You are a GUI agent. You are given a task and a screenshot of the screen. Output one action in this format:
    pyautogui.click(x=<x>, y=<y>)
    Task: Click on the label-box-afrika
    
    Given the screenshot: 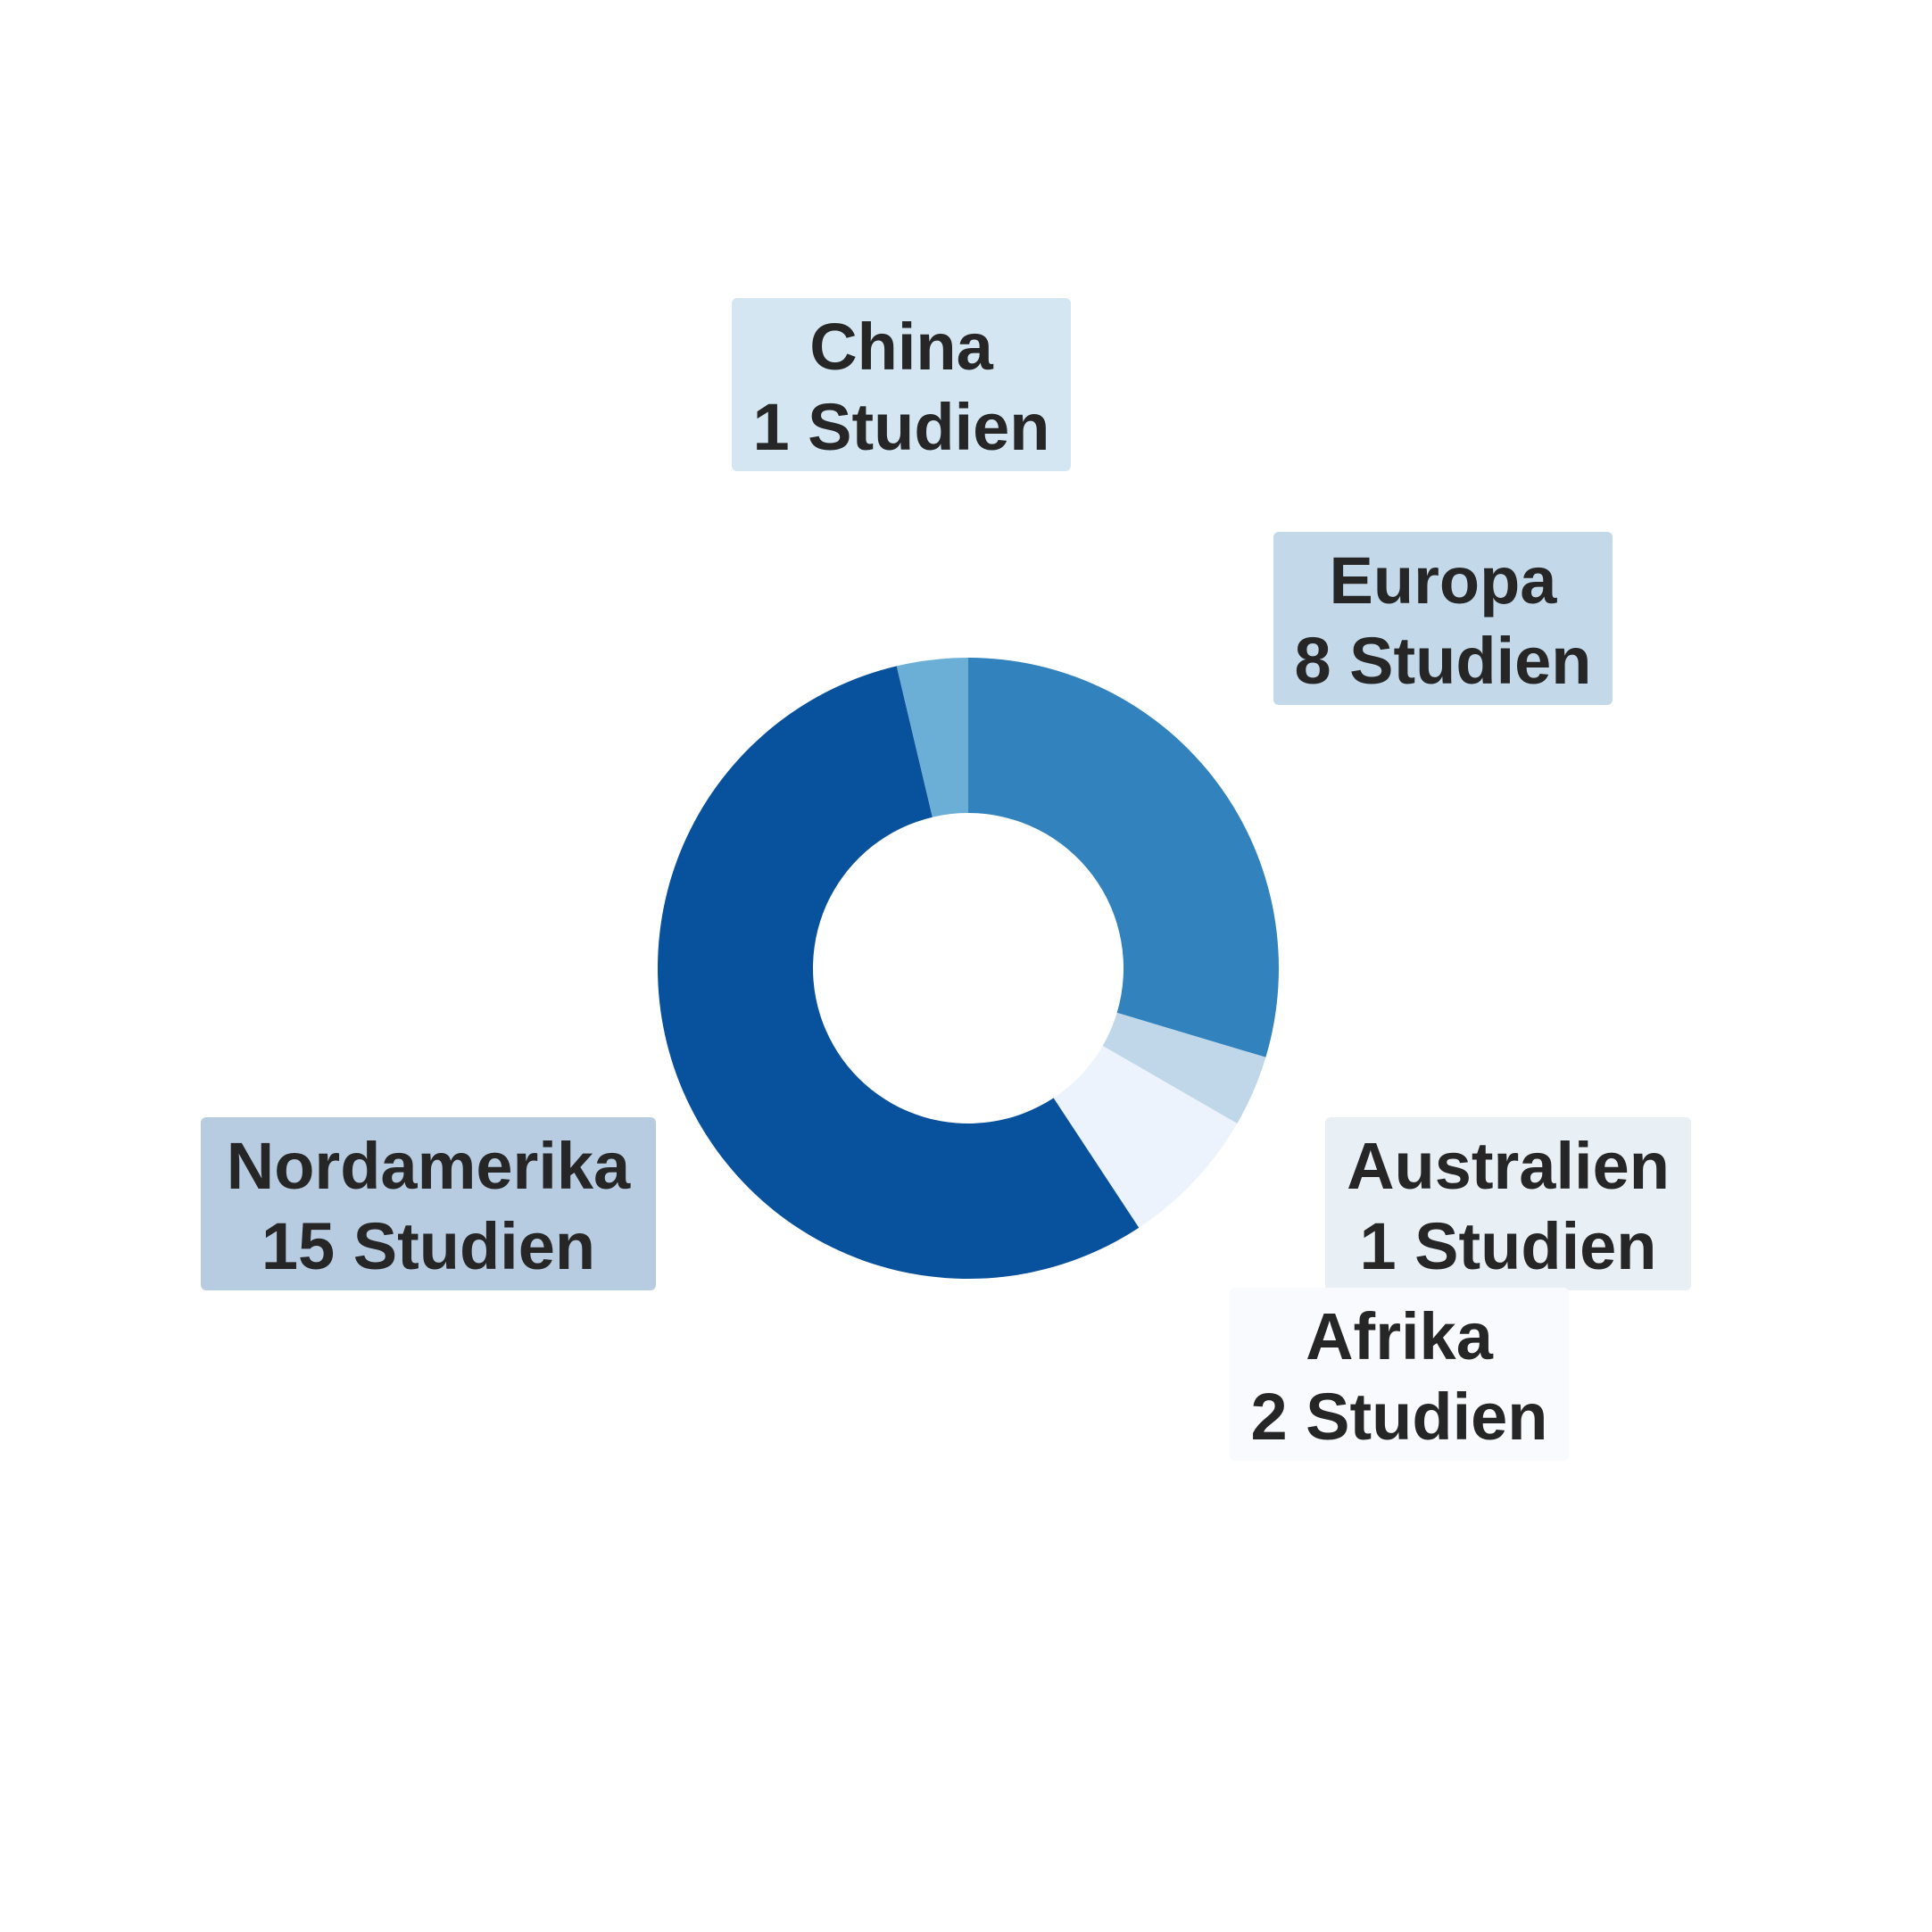 What is the action you would take?
    pyautogui.click(x=1399, y=1374)
    